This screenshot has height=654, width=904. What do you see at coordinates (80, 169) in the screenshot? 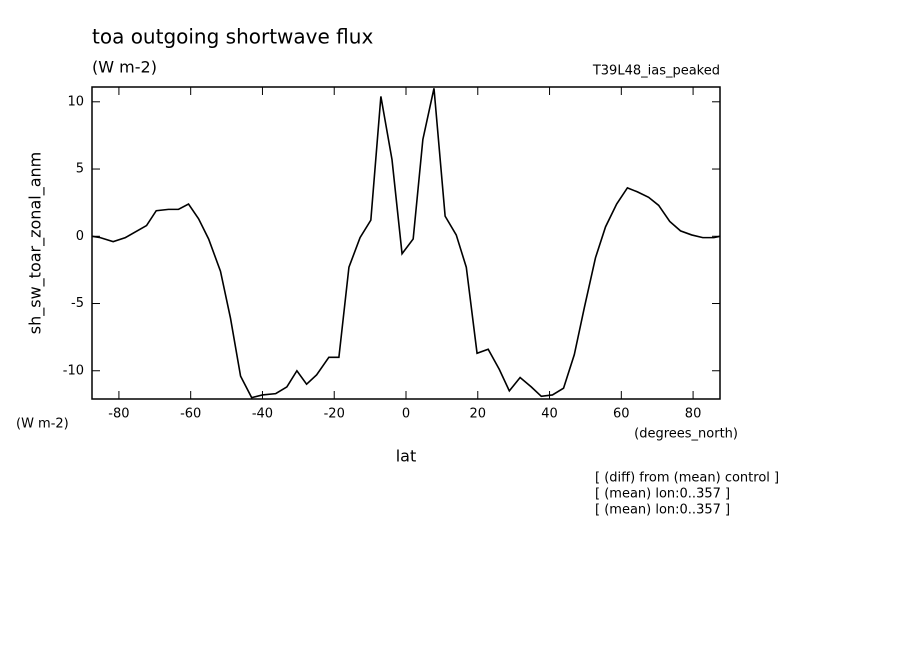
I see `y-tick-label: 5` at bounding box center [80, 169].